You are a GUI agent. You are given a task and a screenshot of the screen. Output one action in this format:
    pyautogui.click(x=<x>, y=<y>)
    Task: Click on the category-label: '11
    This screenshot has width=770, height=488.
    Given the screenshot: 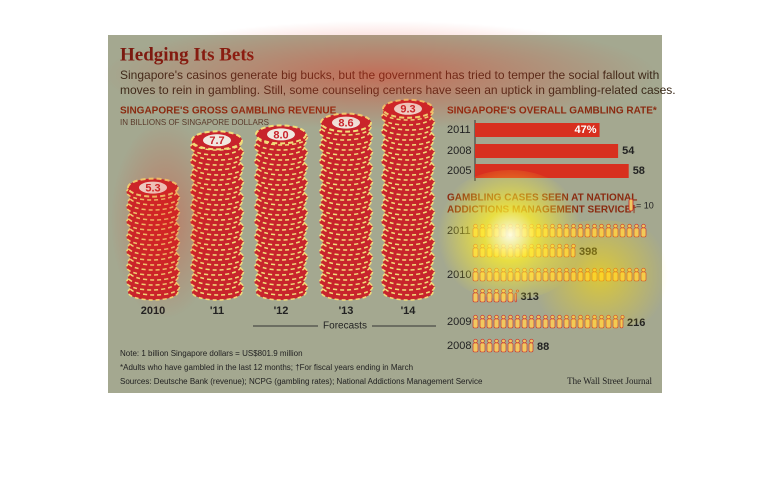 What is the action you would take?
    pyautogui.click(x=217, y=311)
    